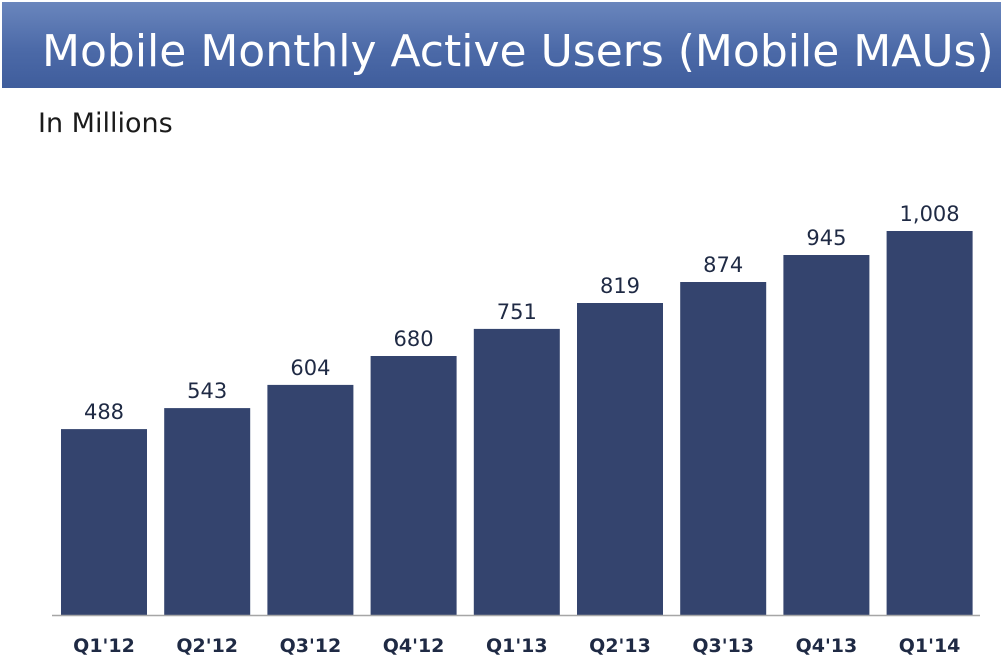 This screenshot has width=1003, height=671. What do you see at coordinates (310, 368) in the screenshot?
I see `value-label: 604` at bounding box center [310, 368].